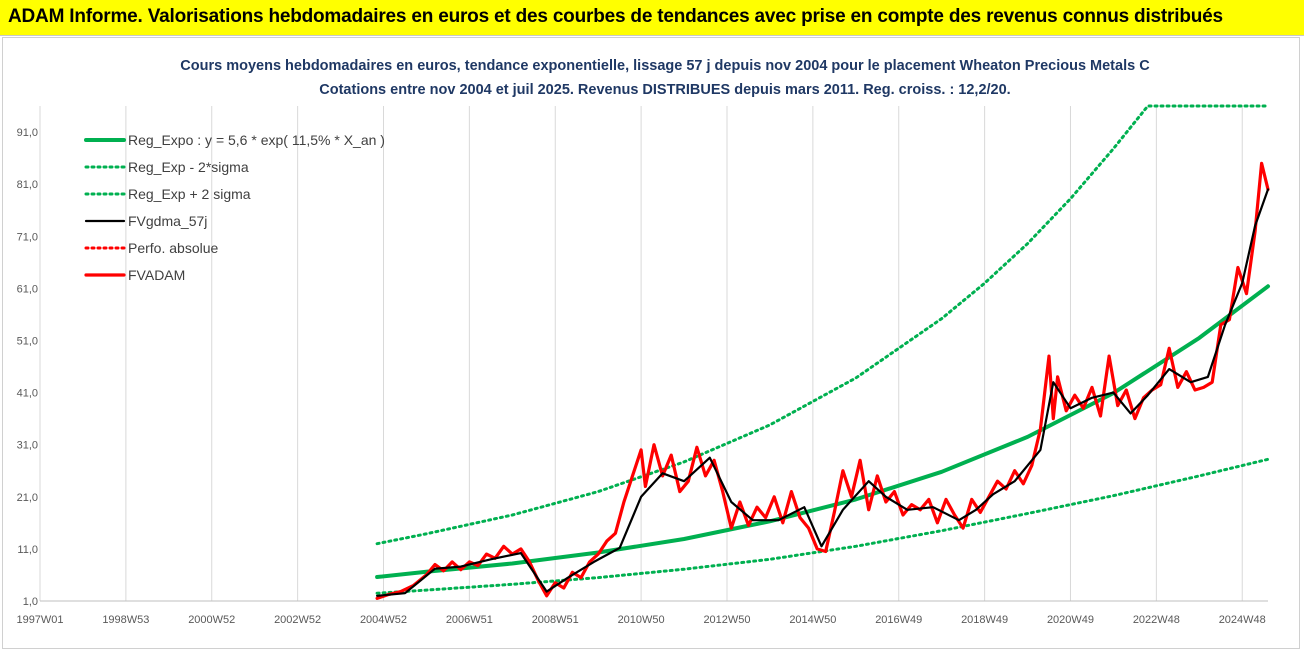 The height and width of the screenshot is (652, 1304). Describe the element at coordinates (189, 194) in the screenshot. I see `legend-label: Reg_Exp + 2 sigma` at that location.